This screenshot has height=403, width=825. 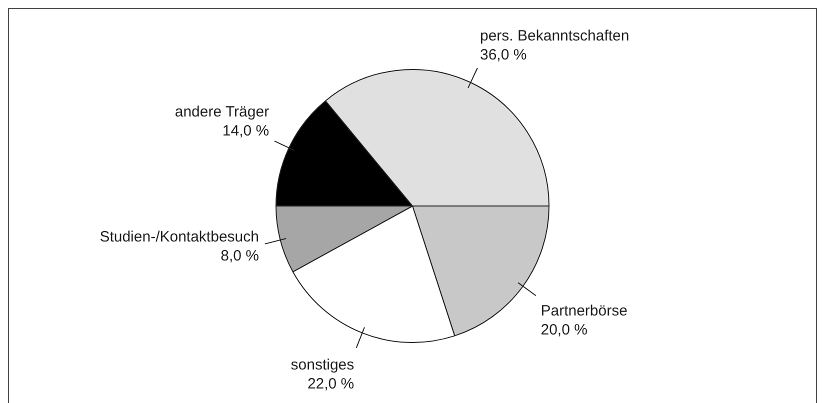 I want to click on slice-label: sonstiges, so click(x=322, y=365).